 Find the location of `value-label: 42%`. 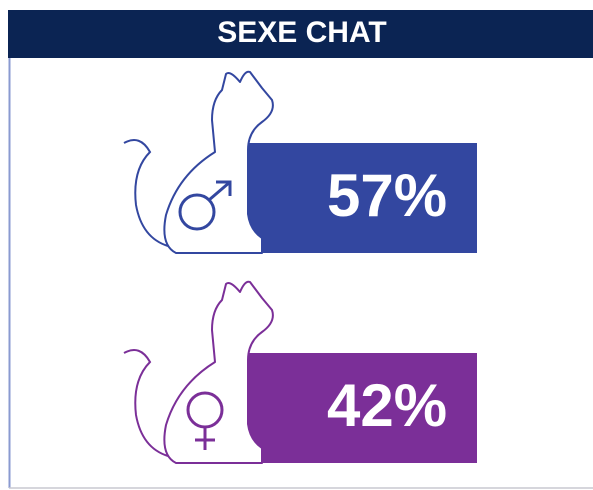

value-label: 42% is located at coordinates (387, 405).